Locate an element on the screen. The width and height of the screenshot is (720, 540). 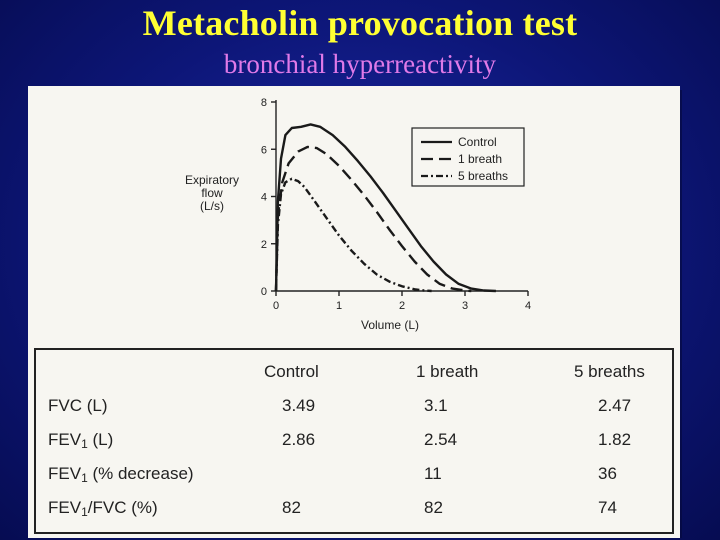
table-cell: 36 is located at coordinates (607, 473).